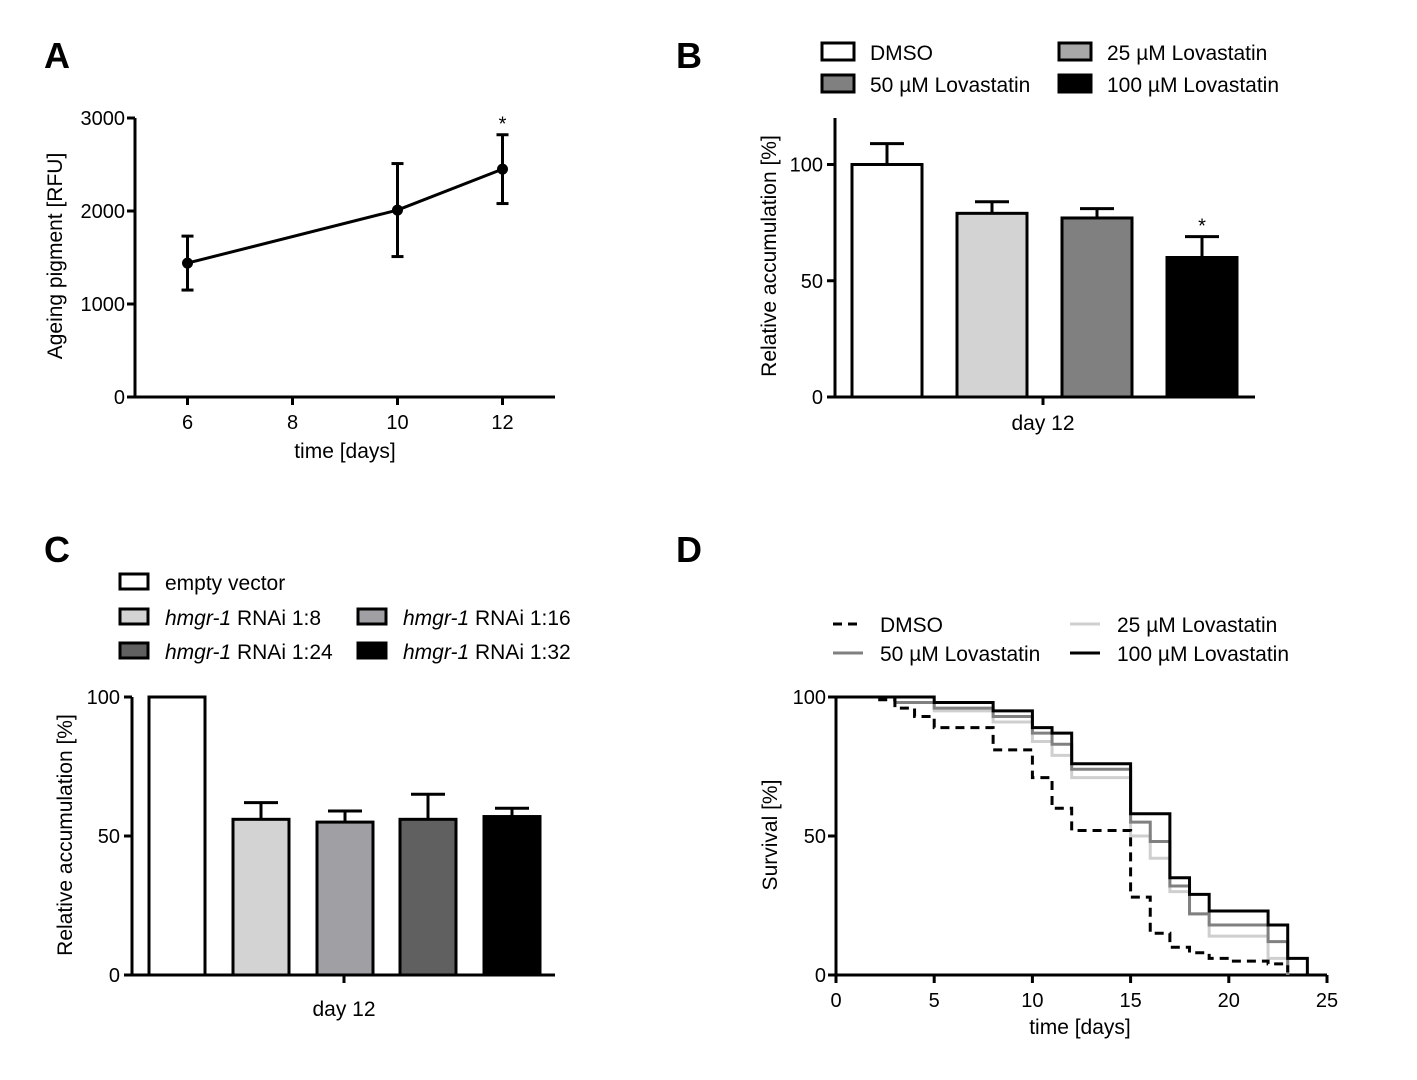 The width and height of the screenshot is (1417, 1080). Describe the element at coordinates (103, 212) in the screenshot. I see `y-tick-label: 2000` at that location.